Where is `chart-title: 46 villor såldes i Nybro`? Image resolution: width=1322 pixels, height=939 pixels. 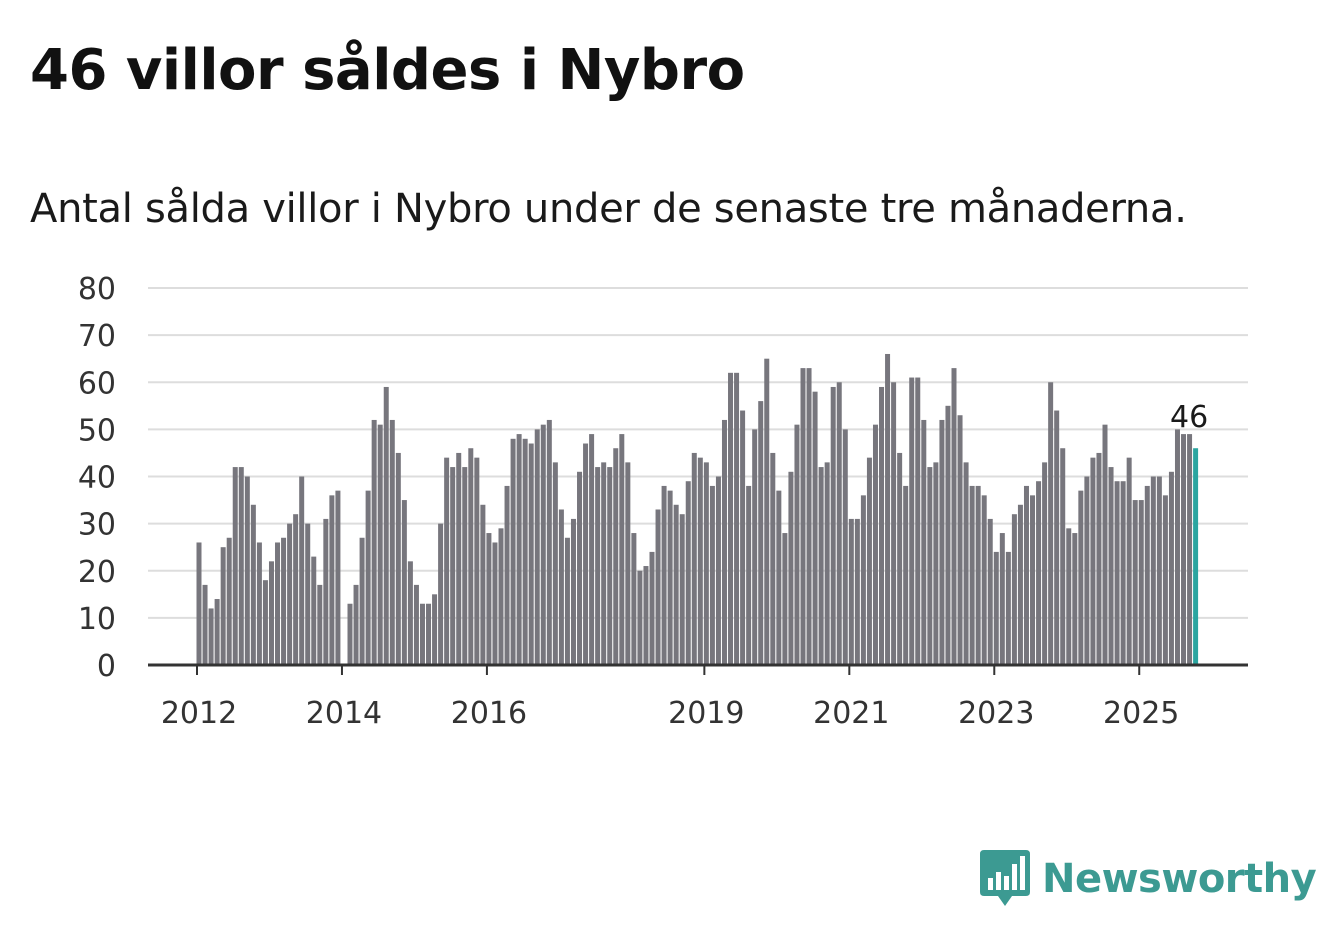 chart-title: 46 villor såldes i Nybro is located at coordinates (387, 70).